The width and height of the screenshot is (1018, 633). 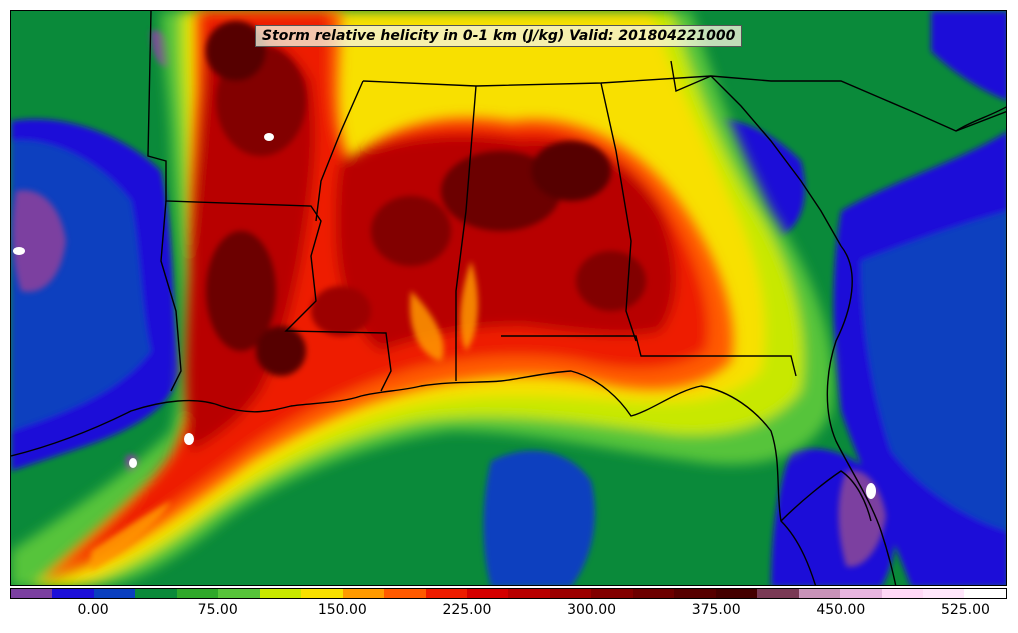 I want to click on colorbar-tick-label: 375.00, so click(x=716, y=610).